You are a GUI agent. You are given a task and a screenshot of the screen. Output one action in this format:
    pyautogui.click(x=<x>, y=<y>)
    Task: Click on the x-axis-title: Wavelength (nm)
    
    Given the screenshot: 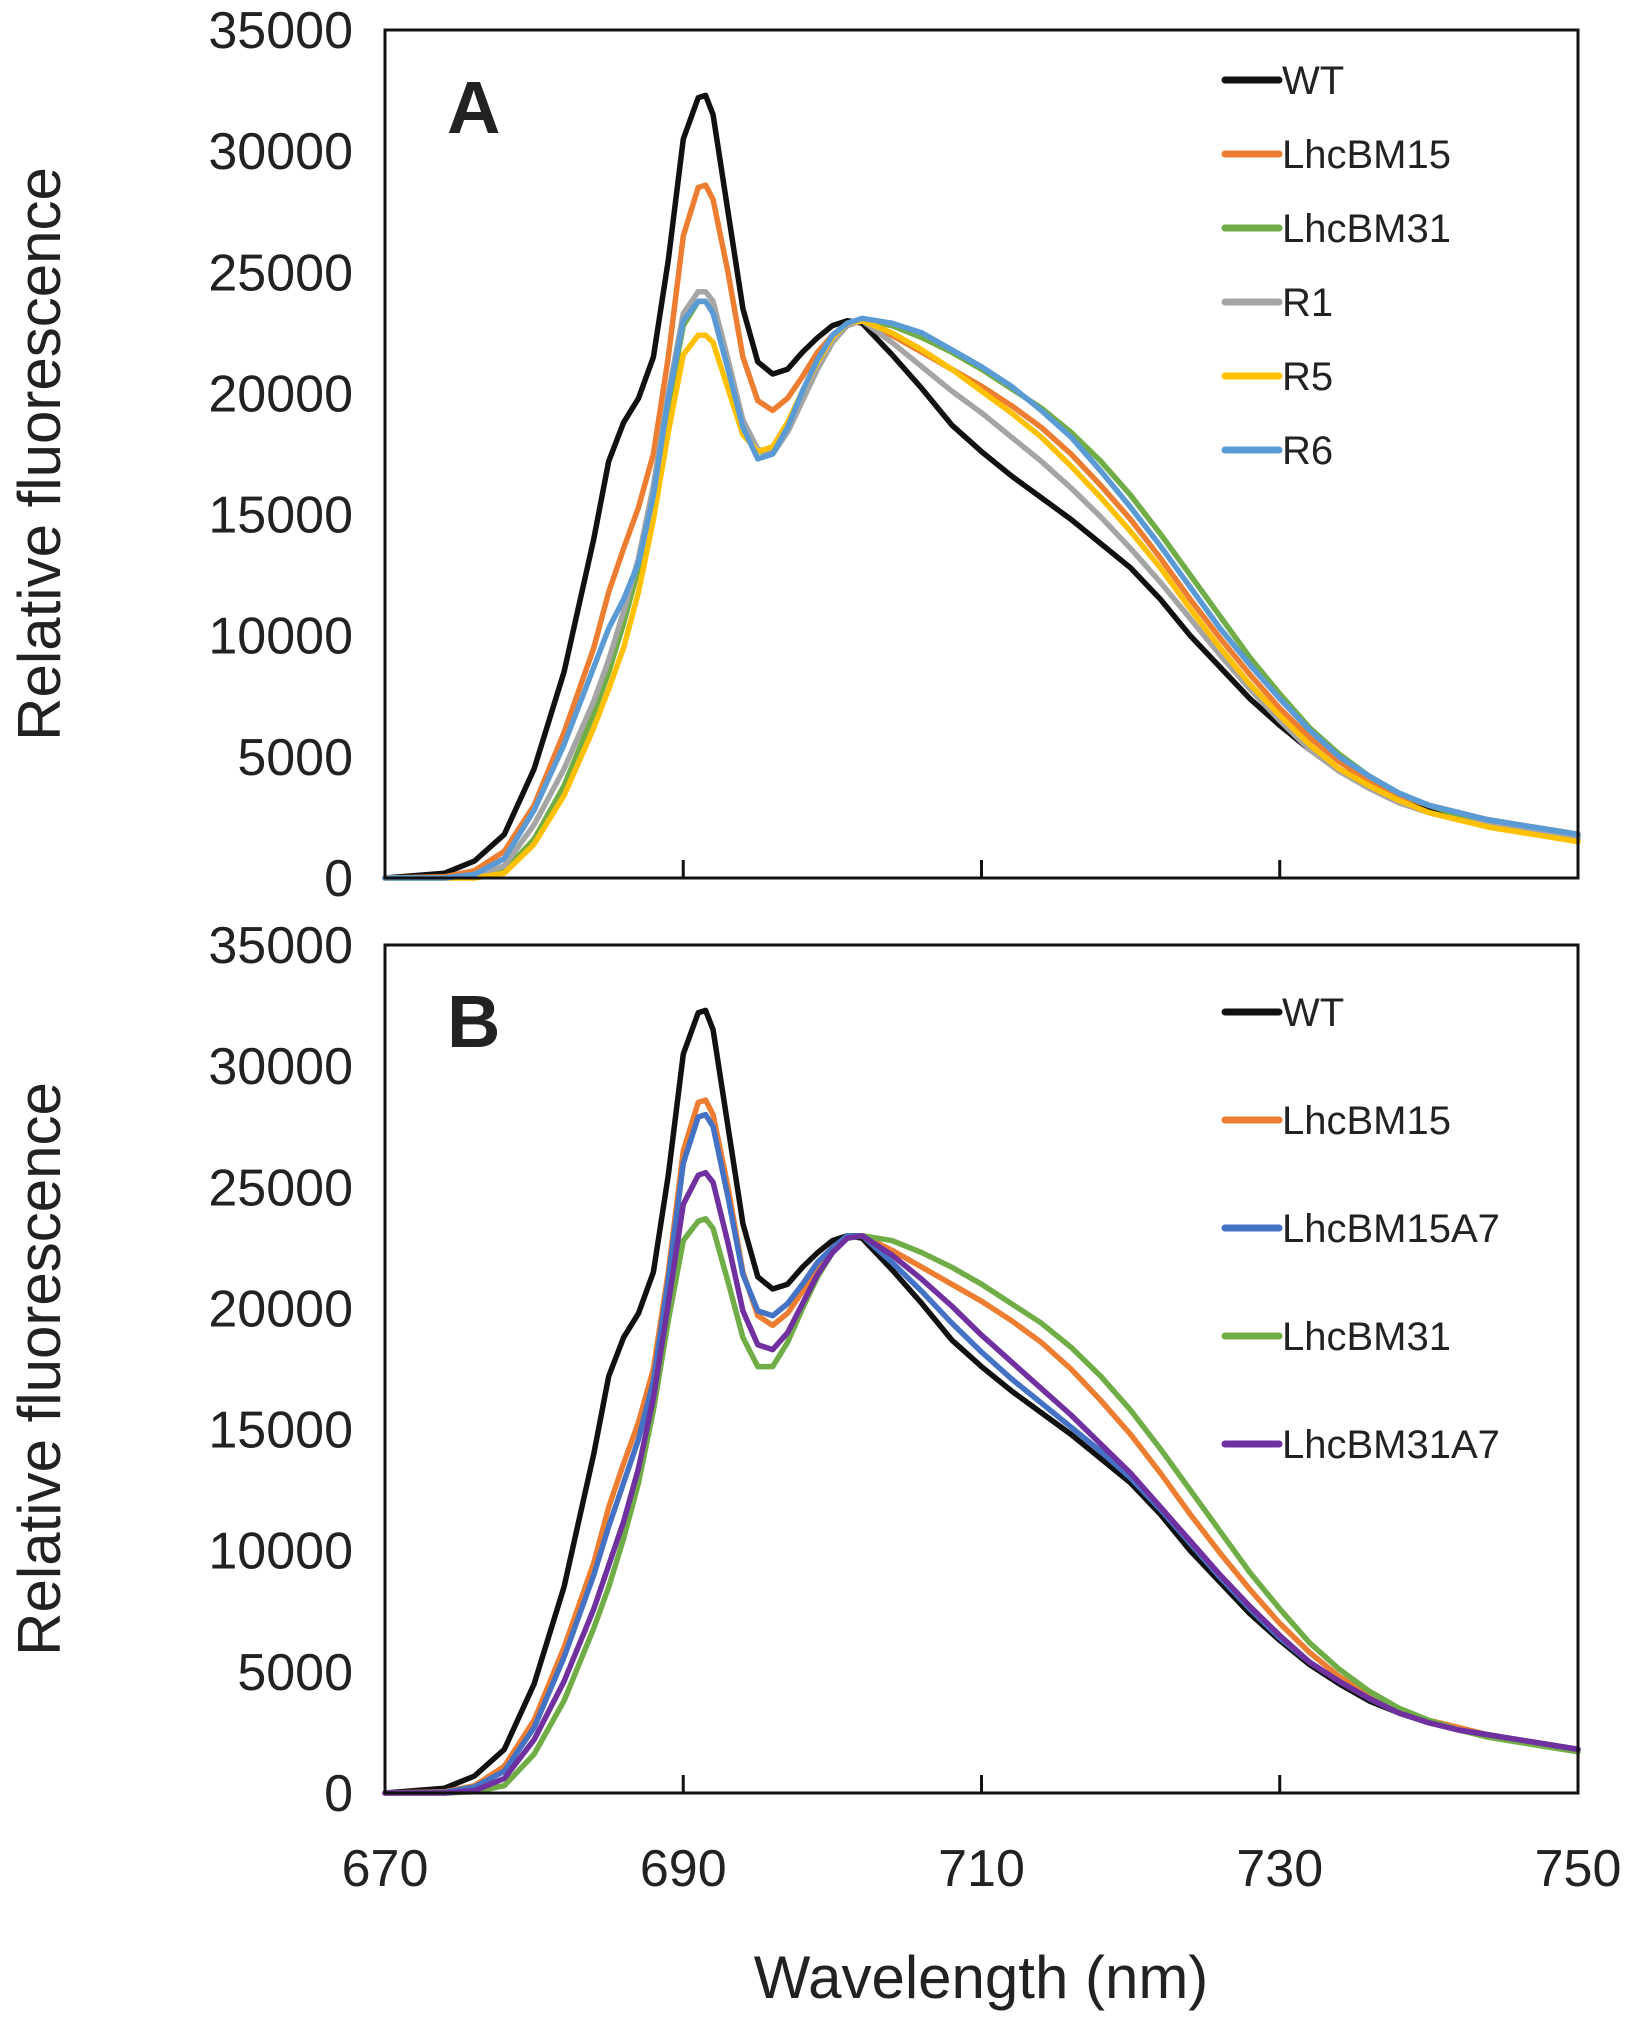 What is the action you would take?
    pyautogui.click(x=981, y=1977)
    